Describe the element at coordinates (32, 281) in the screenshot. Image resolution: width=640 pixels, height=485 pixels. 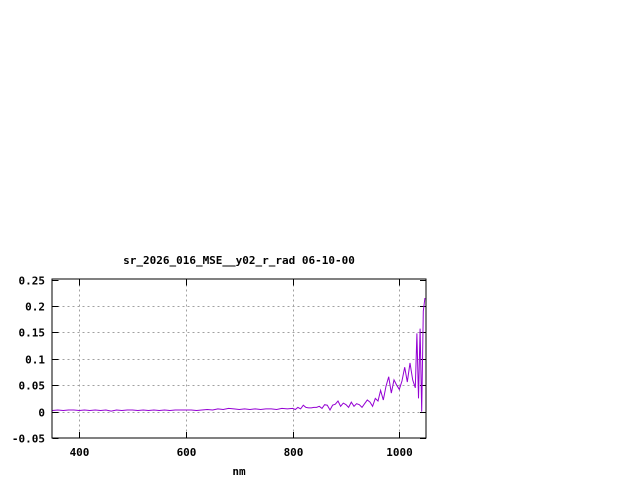
I see `y-tick-label: 0.25` at that location.